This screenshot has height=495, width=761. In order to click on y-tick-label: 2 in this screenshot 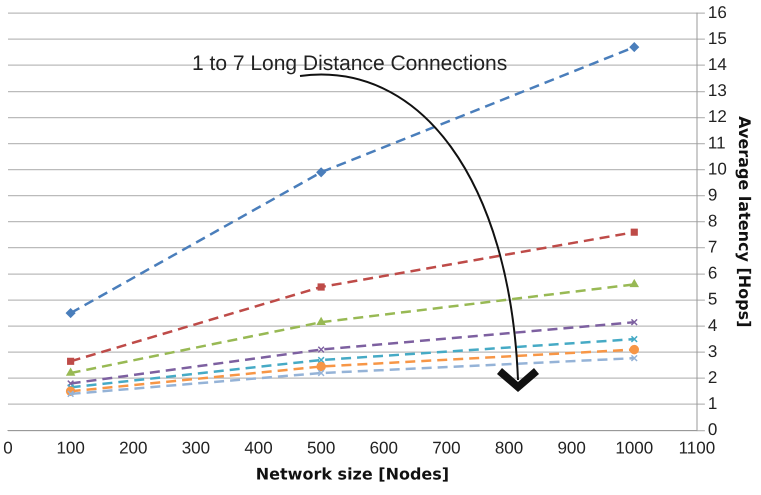, I will do `click(713, 377)`.